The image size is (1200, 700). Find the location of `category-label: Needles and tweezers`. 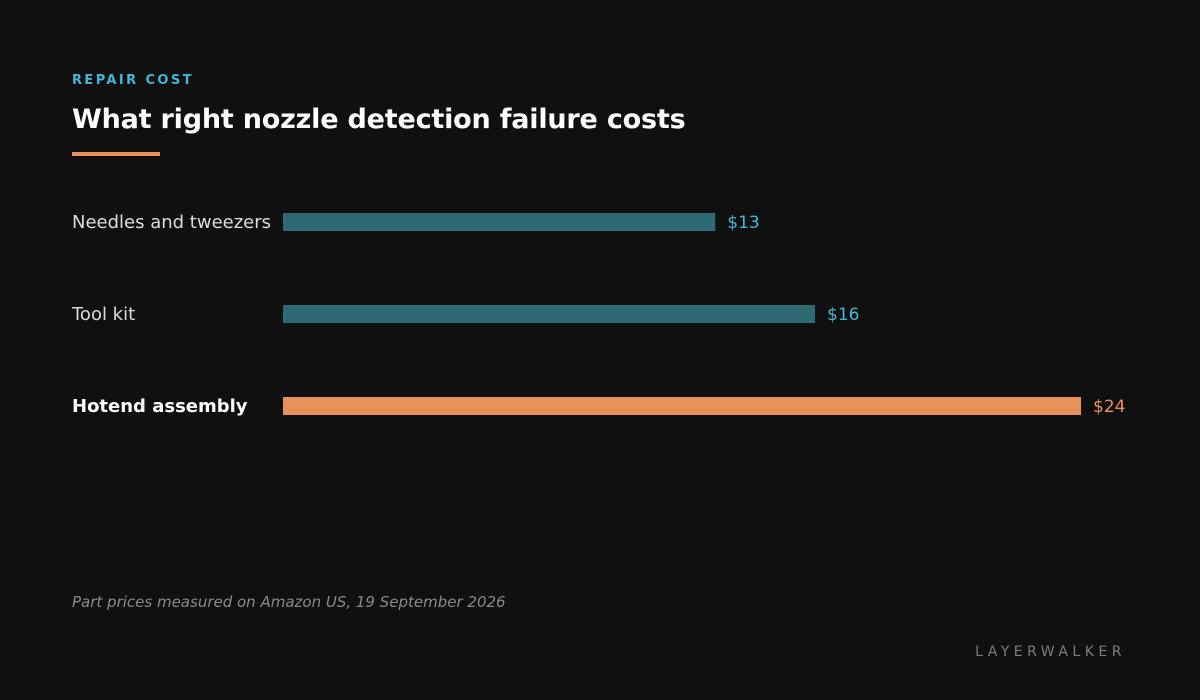

category-label: Needles and tweezers is located at coordinates (171, 222).